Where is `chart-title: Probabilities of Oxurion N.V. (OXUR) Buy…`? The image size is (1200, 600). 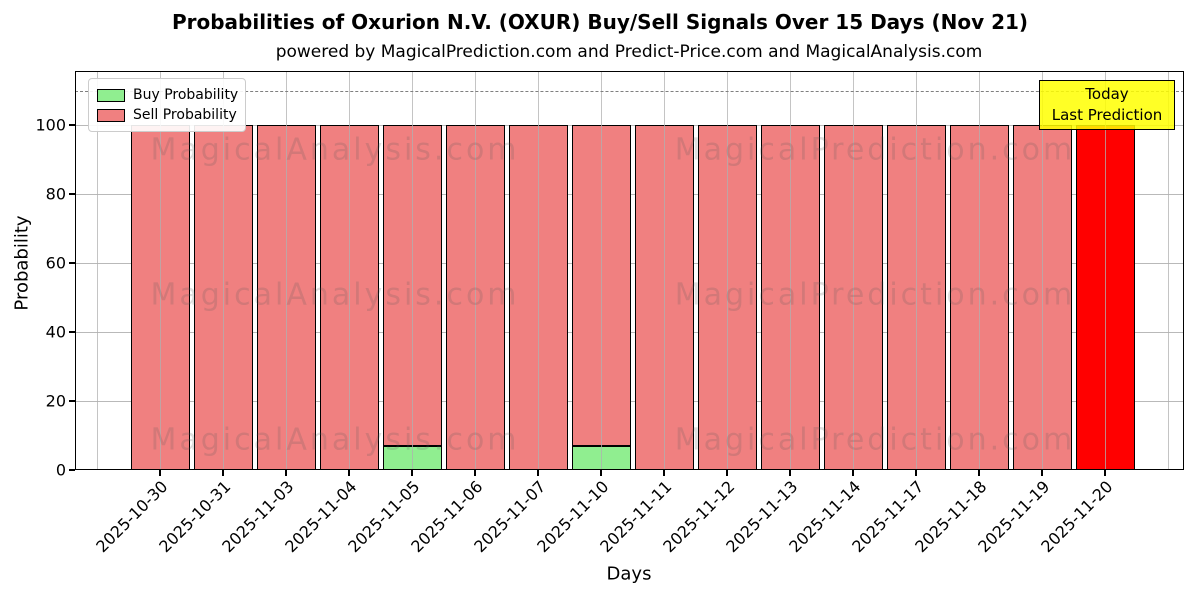
chart-title: Probabilities of Oxurion N.V. (OXUR) Buy… is located at coordinates (600, 22).